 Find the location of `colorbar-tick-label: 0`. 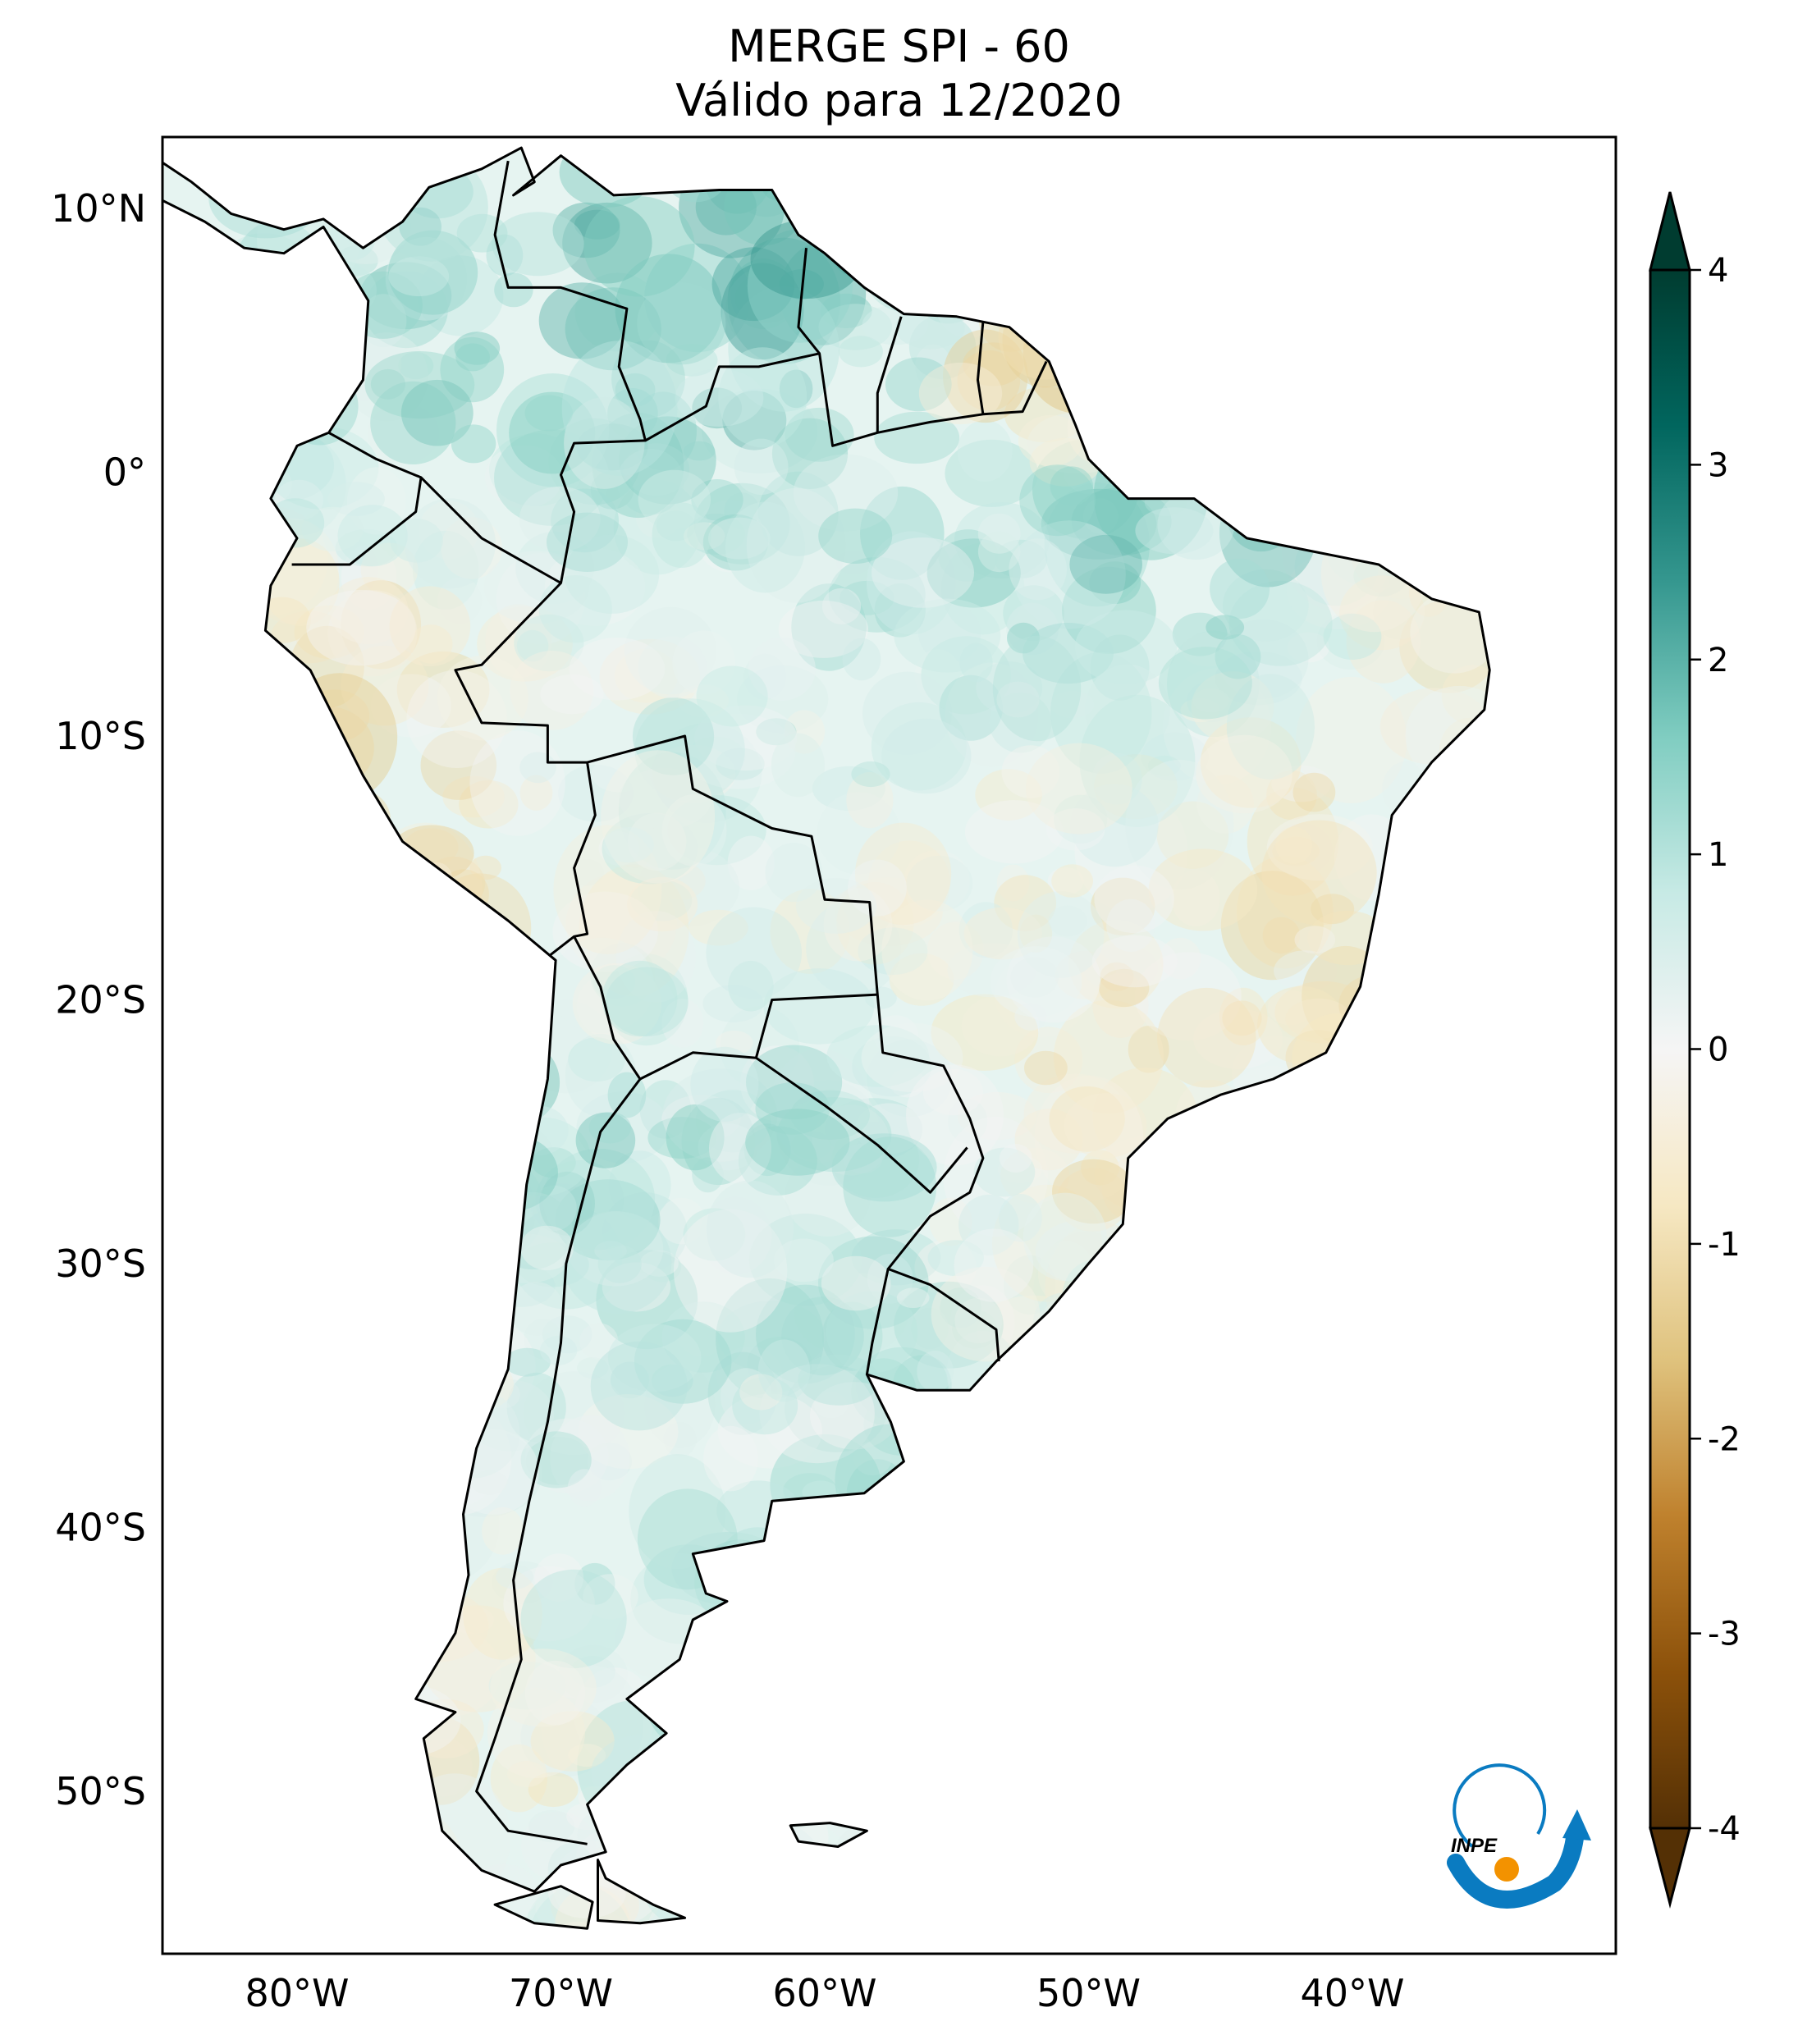

colorbar-tick-label: 0 is located at coordinates (1718, 1050).